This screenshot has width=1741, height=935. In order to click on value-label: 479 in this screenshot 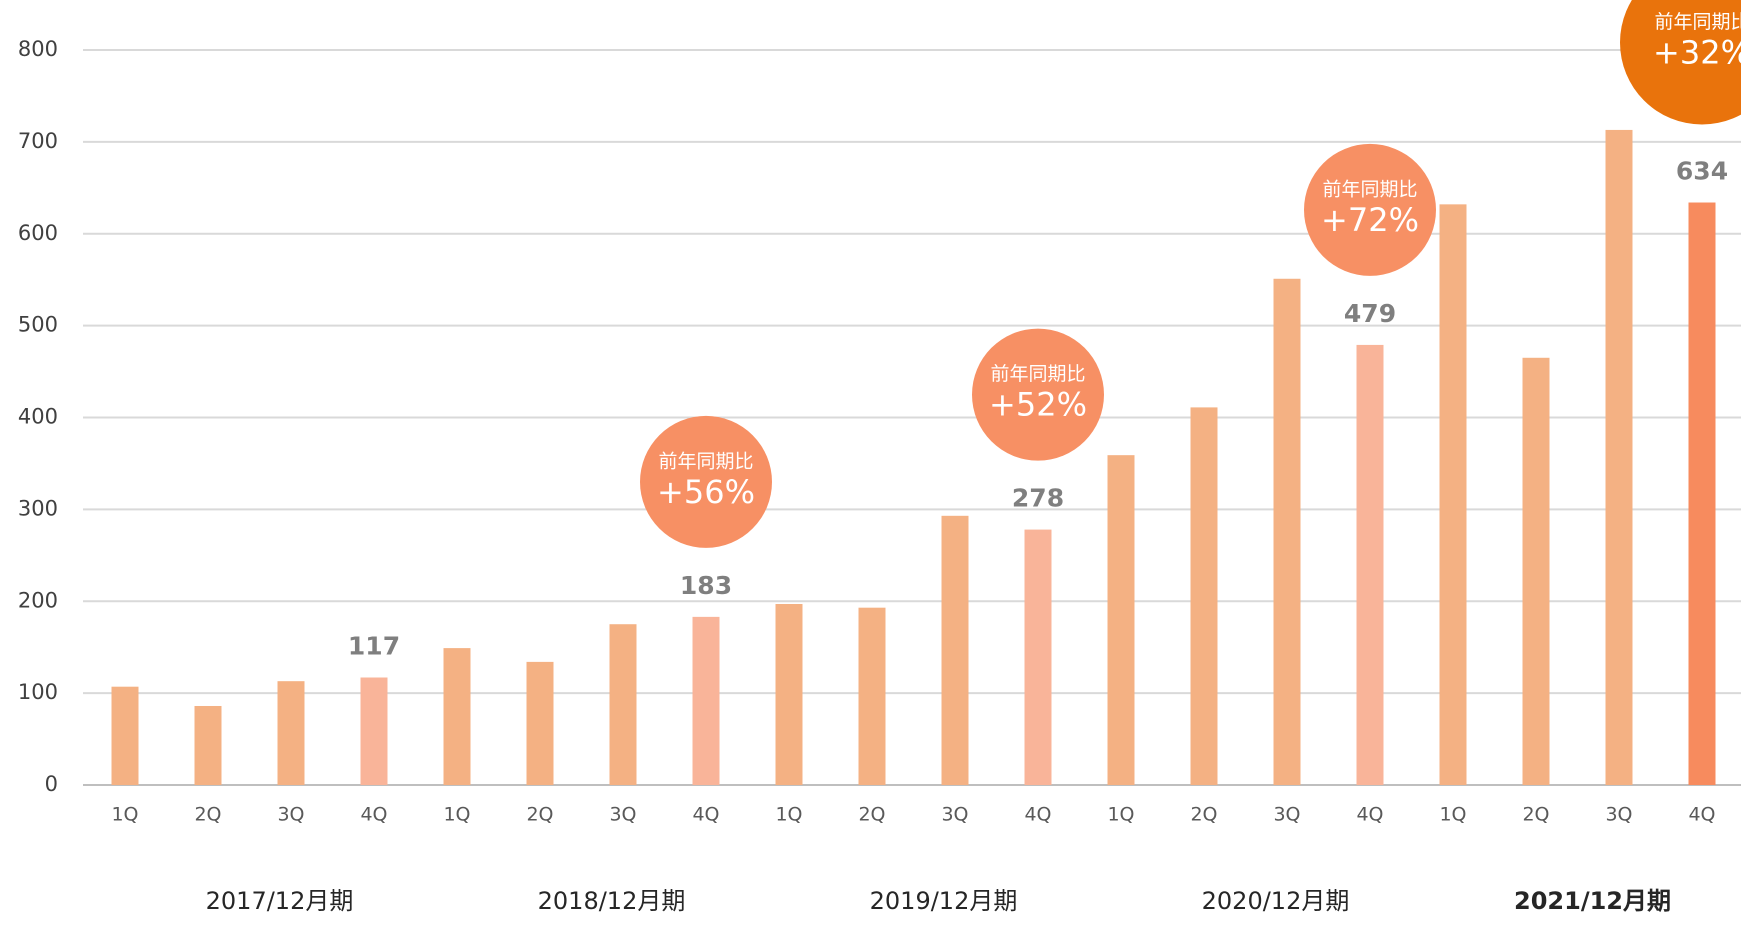, I will do `click(1370, 313)`.